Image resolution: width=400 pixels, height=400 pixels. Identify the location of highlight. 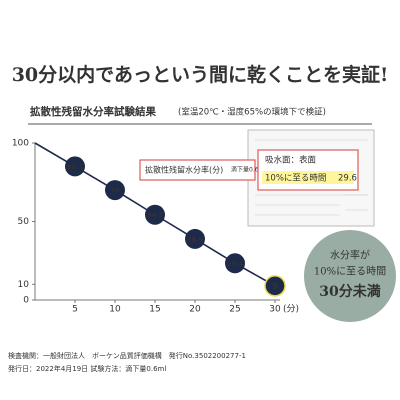
(308, 177).